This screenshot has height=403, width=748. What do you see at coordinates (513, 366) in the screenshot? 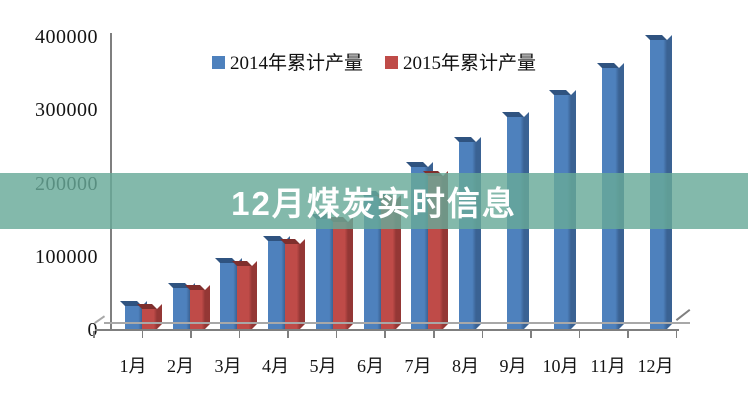
I see `x-tick-label: 9月` at bounding box center [513, 366].